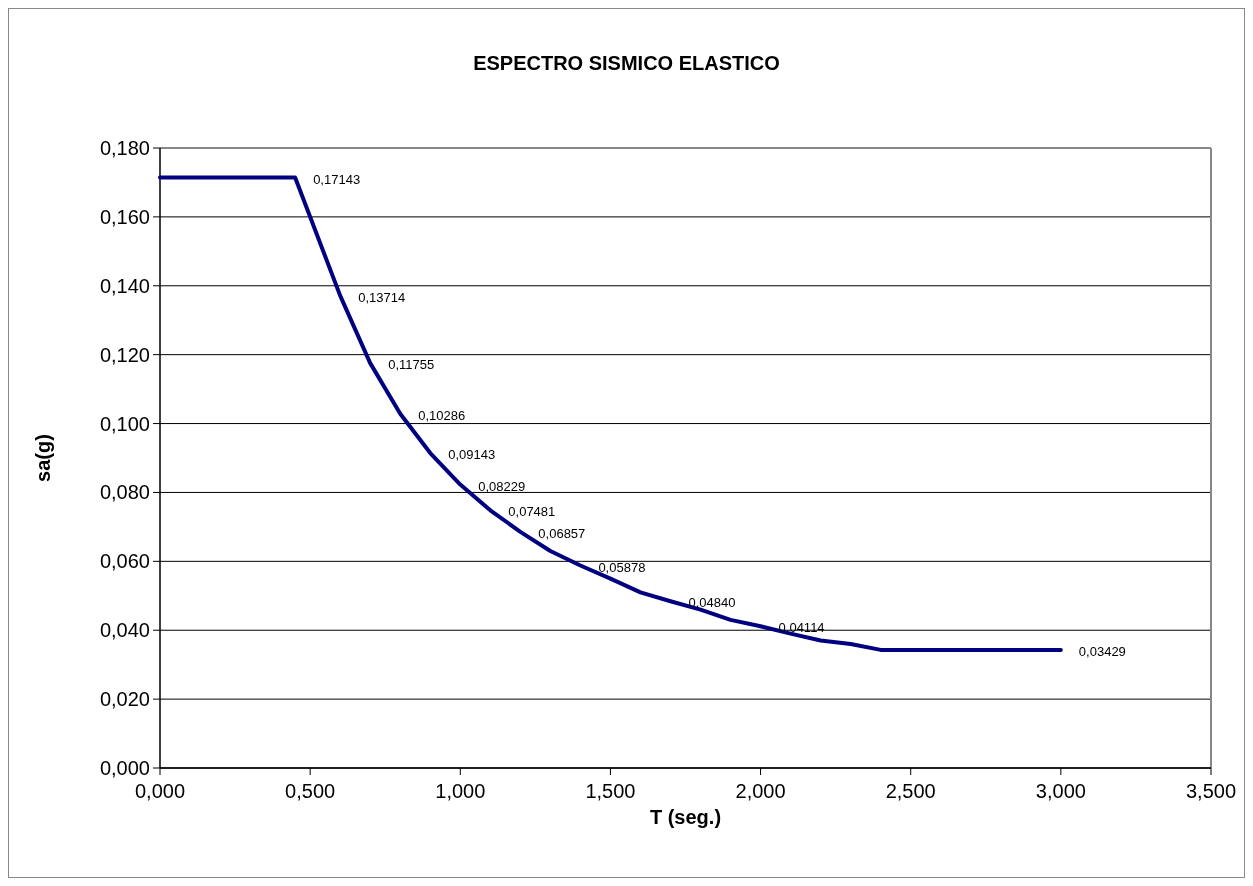  Describe the element at coordinates (124, 768) in the screenshot. I see `y-tick-label: 0,000` at that location.